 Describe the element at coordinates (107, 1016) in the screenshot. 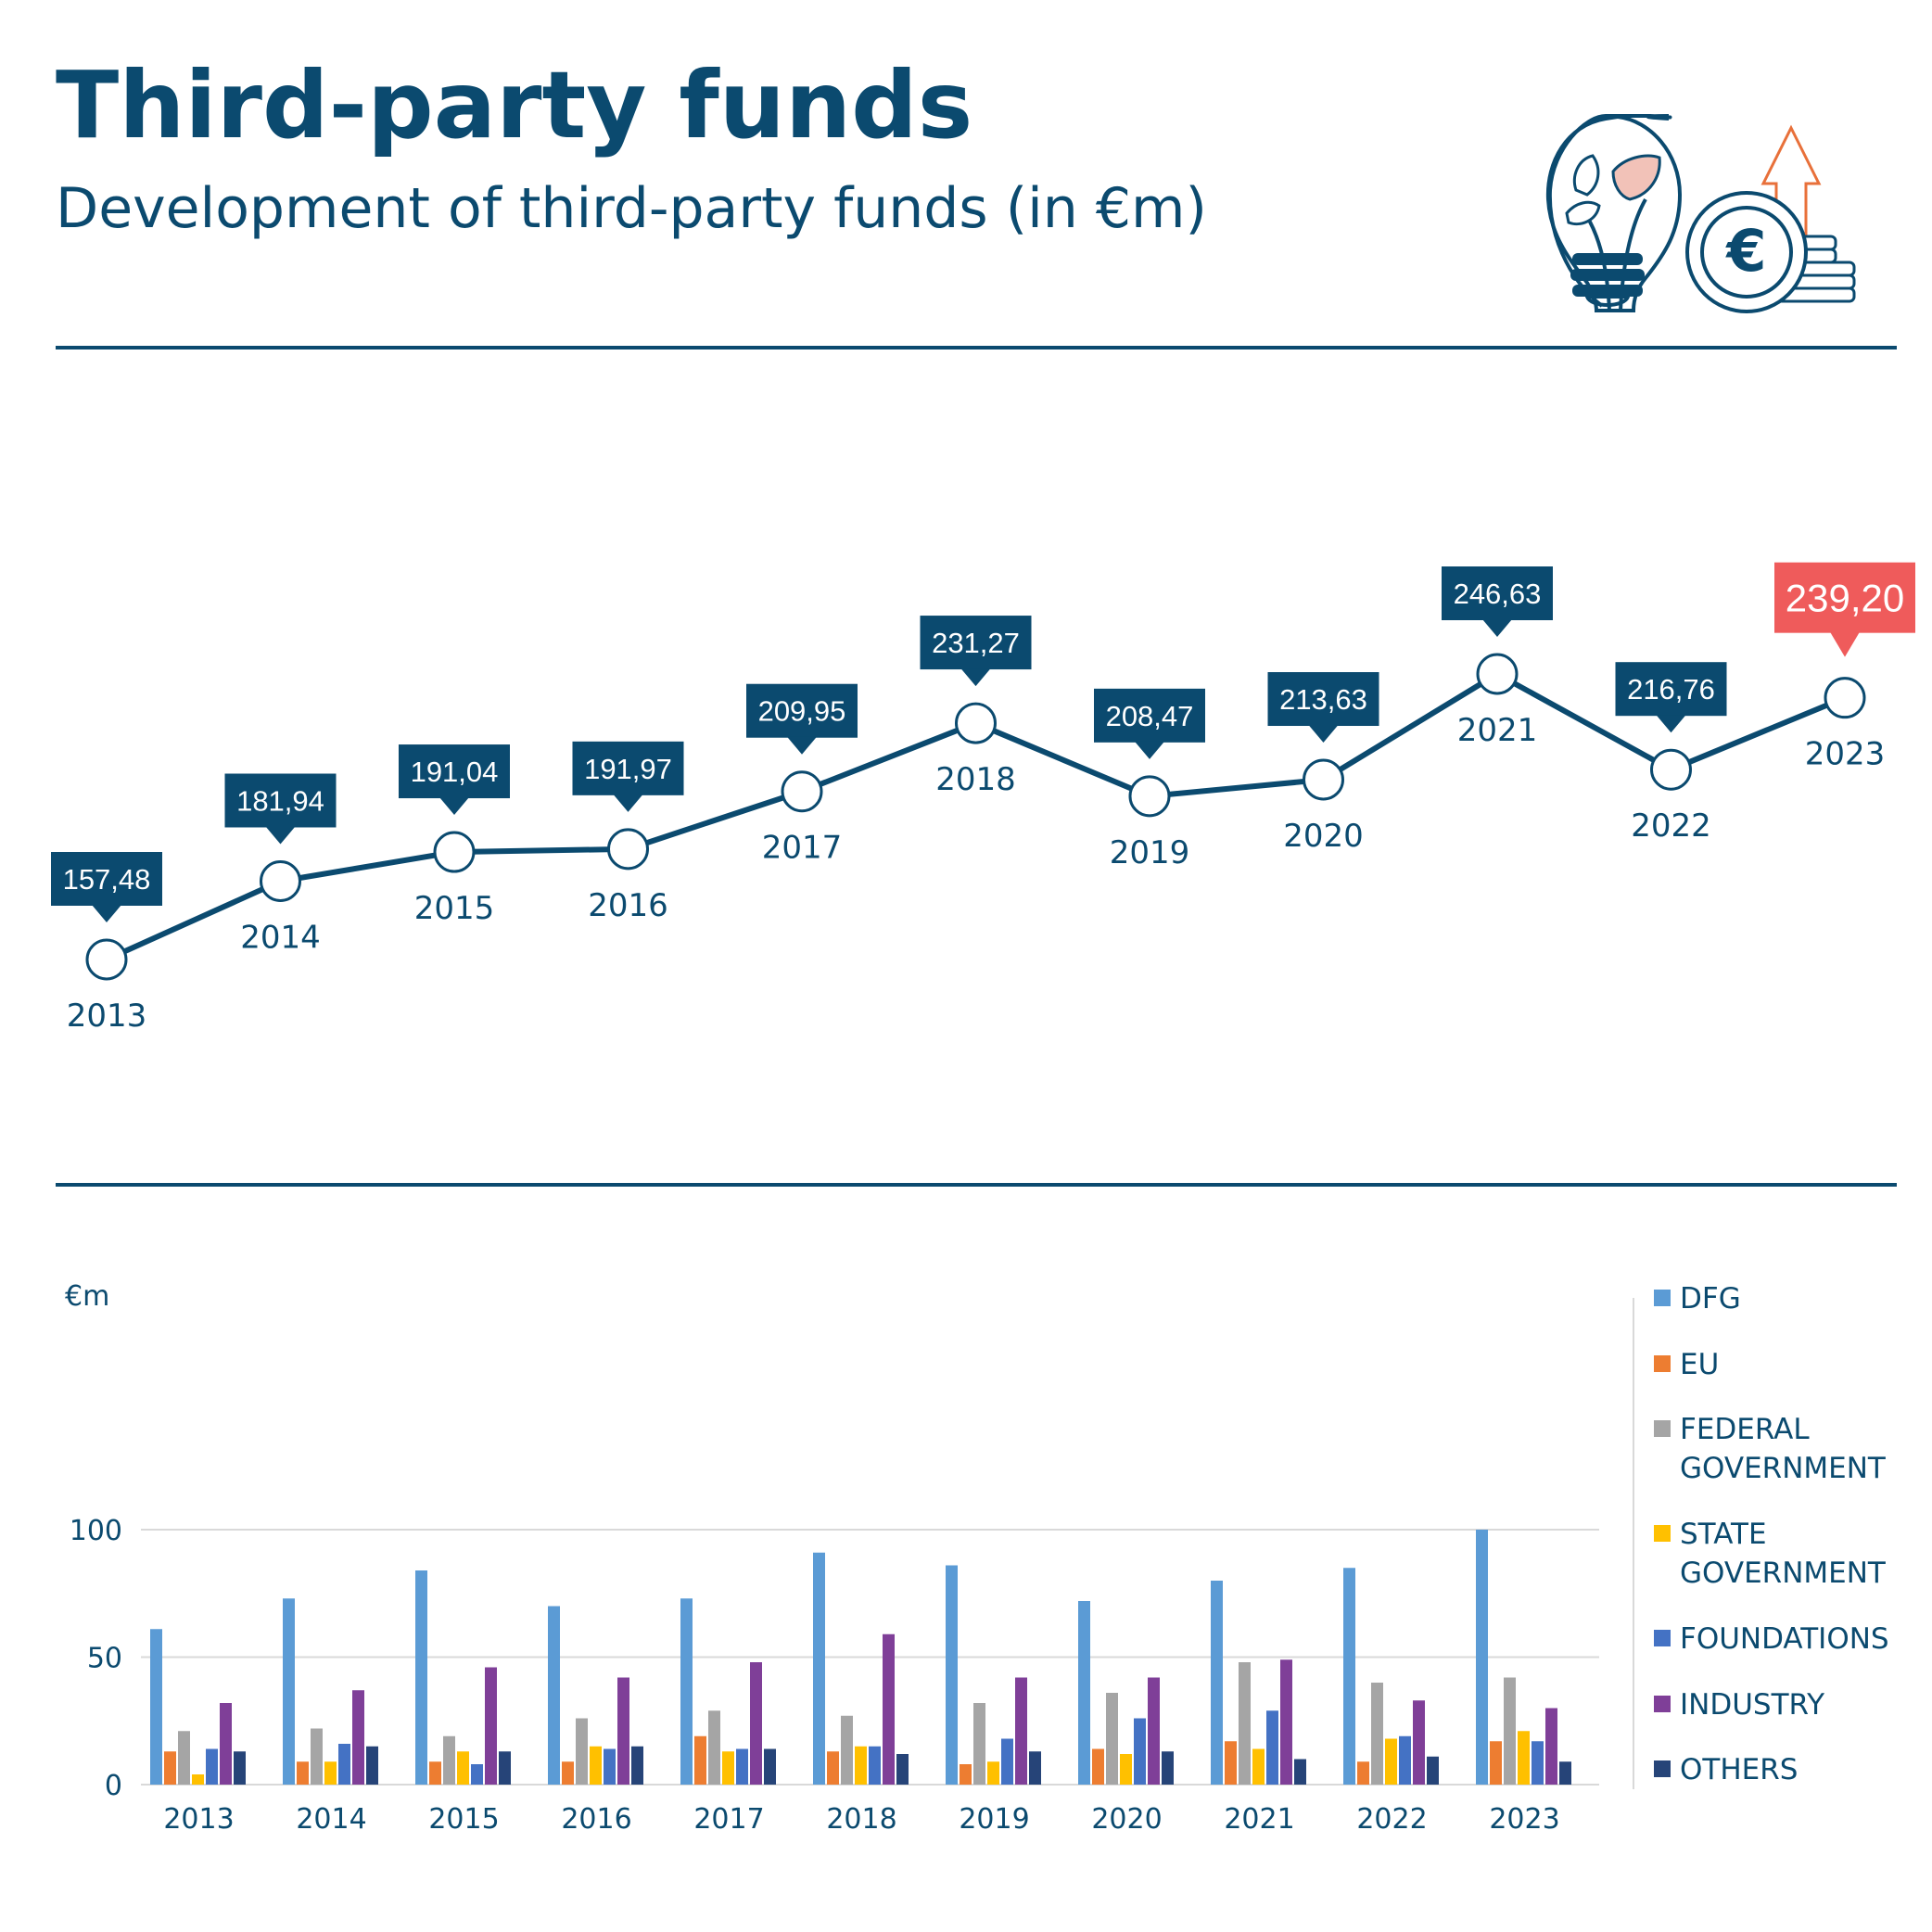

I see `x-tick-label: 2013` at that location.